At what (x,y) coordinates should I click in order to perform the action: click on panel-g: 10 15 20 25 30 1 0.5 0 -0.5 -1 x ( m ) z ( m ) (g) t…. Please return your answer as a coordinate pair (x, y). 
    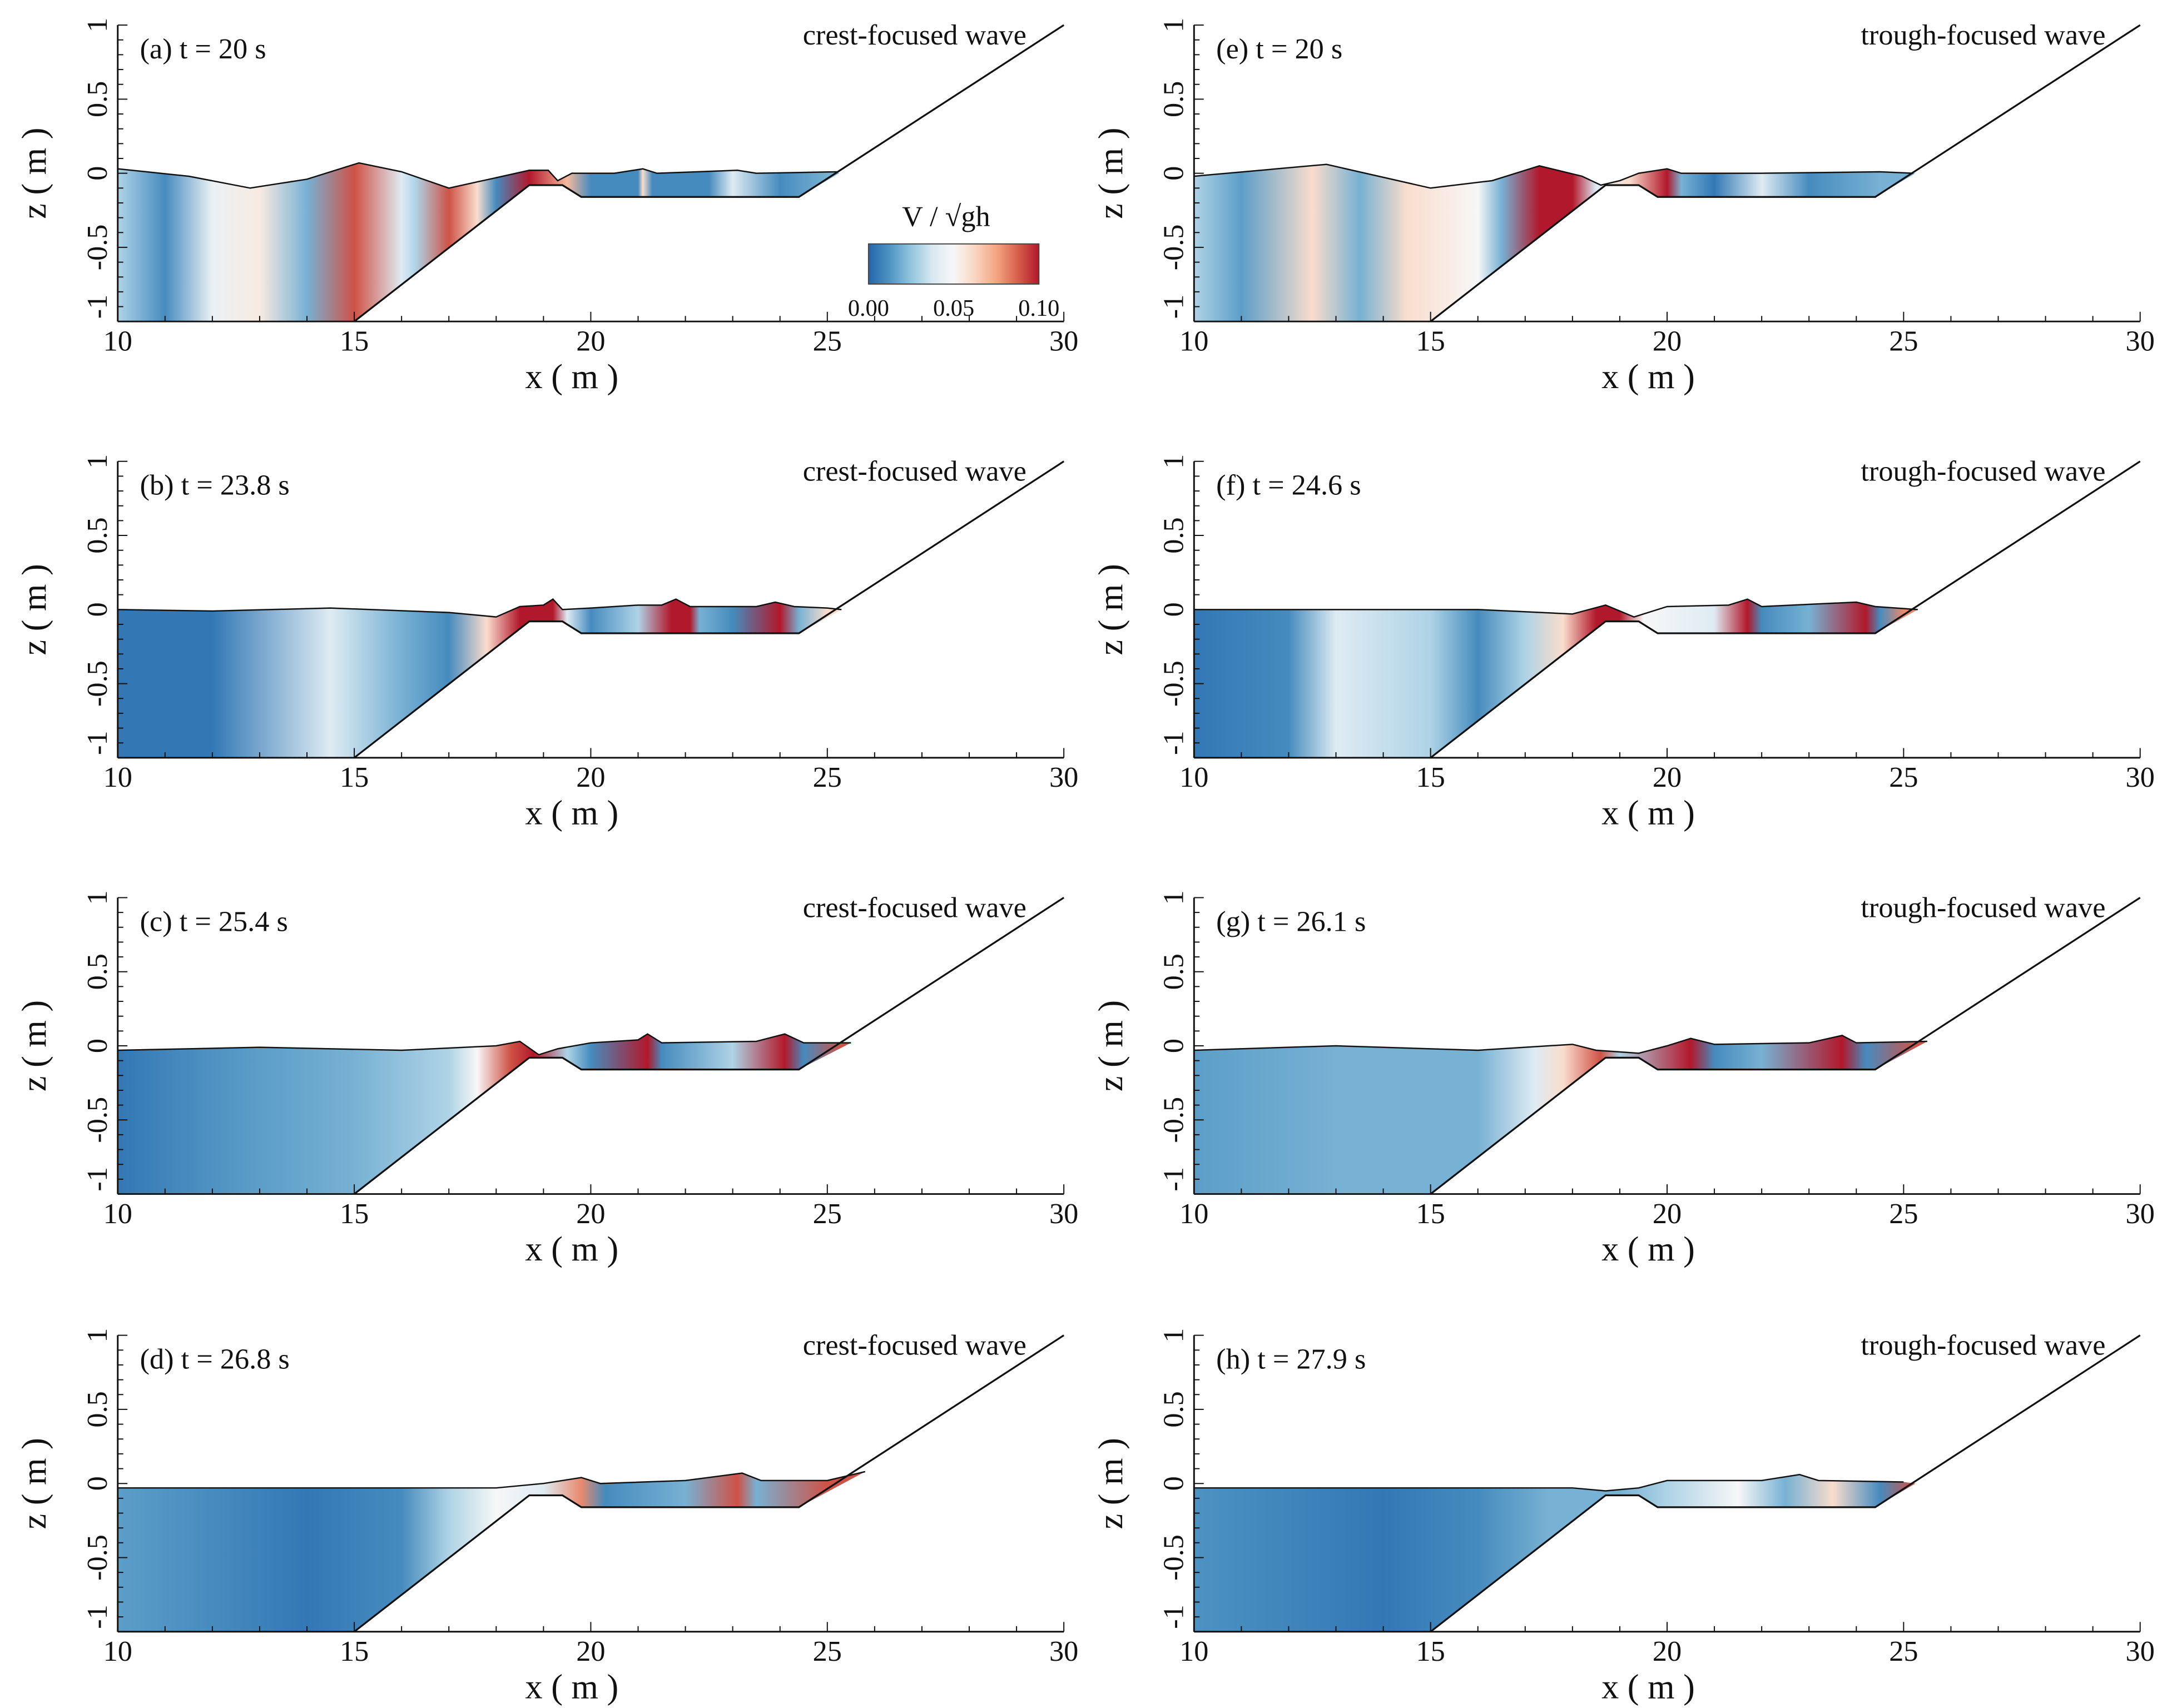
    Looking at the image, I should click on (1623, 1079).